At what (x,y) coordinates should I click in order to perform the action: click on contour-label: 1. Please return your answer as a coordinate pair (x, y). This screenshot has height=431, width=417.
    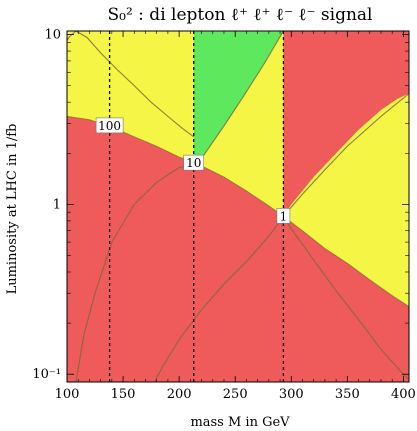
    Looking at the image, I should click on (283, 216).